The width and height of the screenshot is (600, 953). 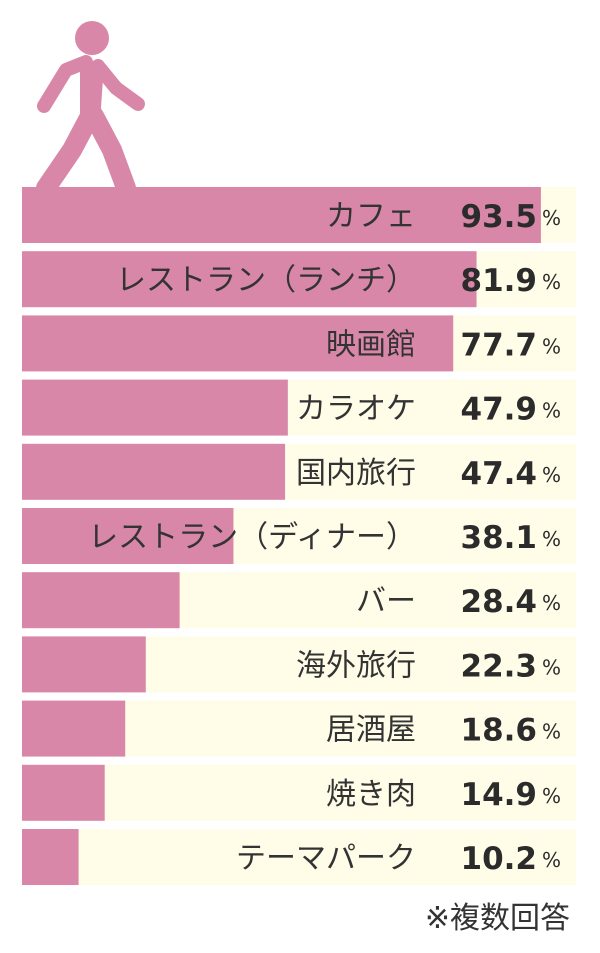 I want to click on walking-person-icon, so click(x=90, y=105).